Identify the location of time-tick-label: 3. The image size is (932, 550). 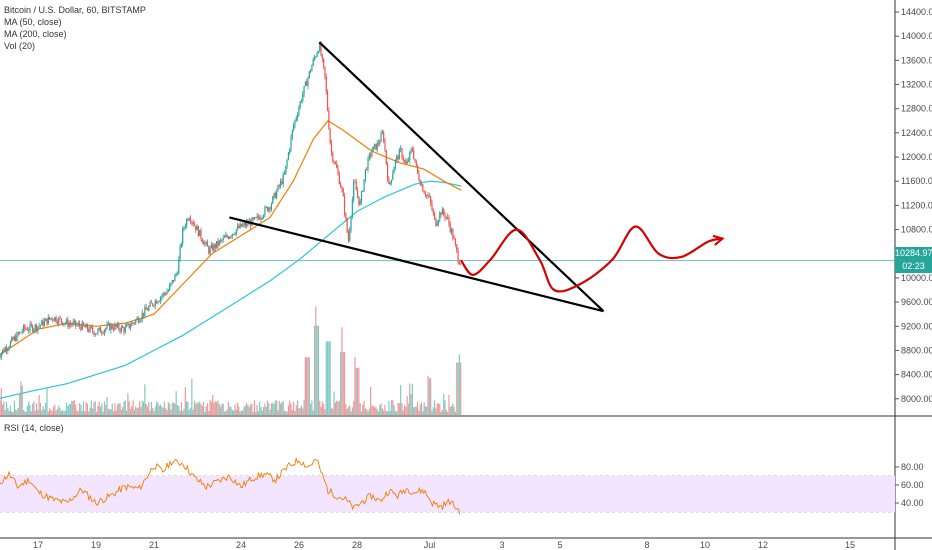
(501, 545).